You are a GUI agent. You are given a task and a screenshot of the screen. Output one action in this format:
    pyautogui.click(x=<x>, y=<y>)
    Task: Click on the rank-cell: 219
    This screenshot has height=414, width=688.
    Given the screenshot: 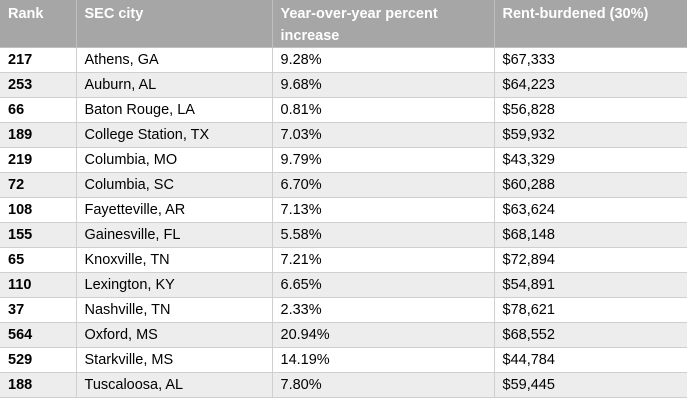 What is the action you would take?
    pyautogui.click(x=38, y=160)
    